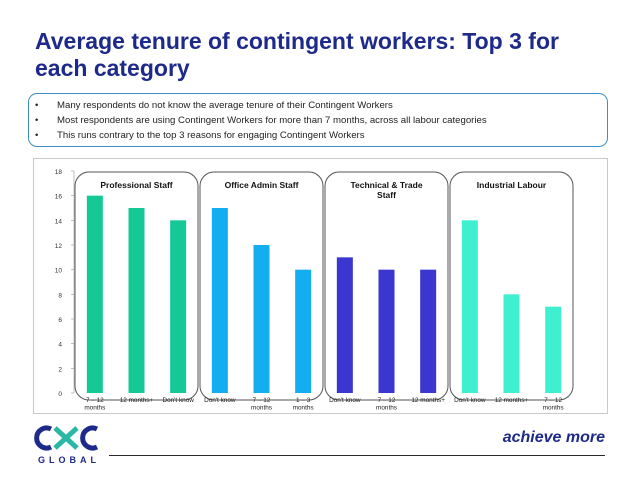  What do you see at coordinates (386, 195) in the screenshot?
I see `category-panel-title: Staff` at bounding box center [386, 195].